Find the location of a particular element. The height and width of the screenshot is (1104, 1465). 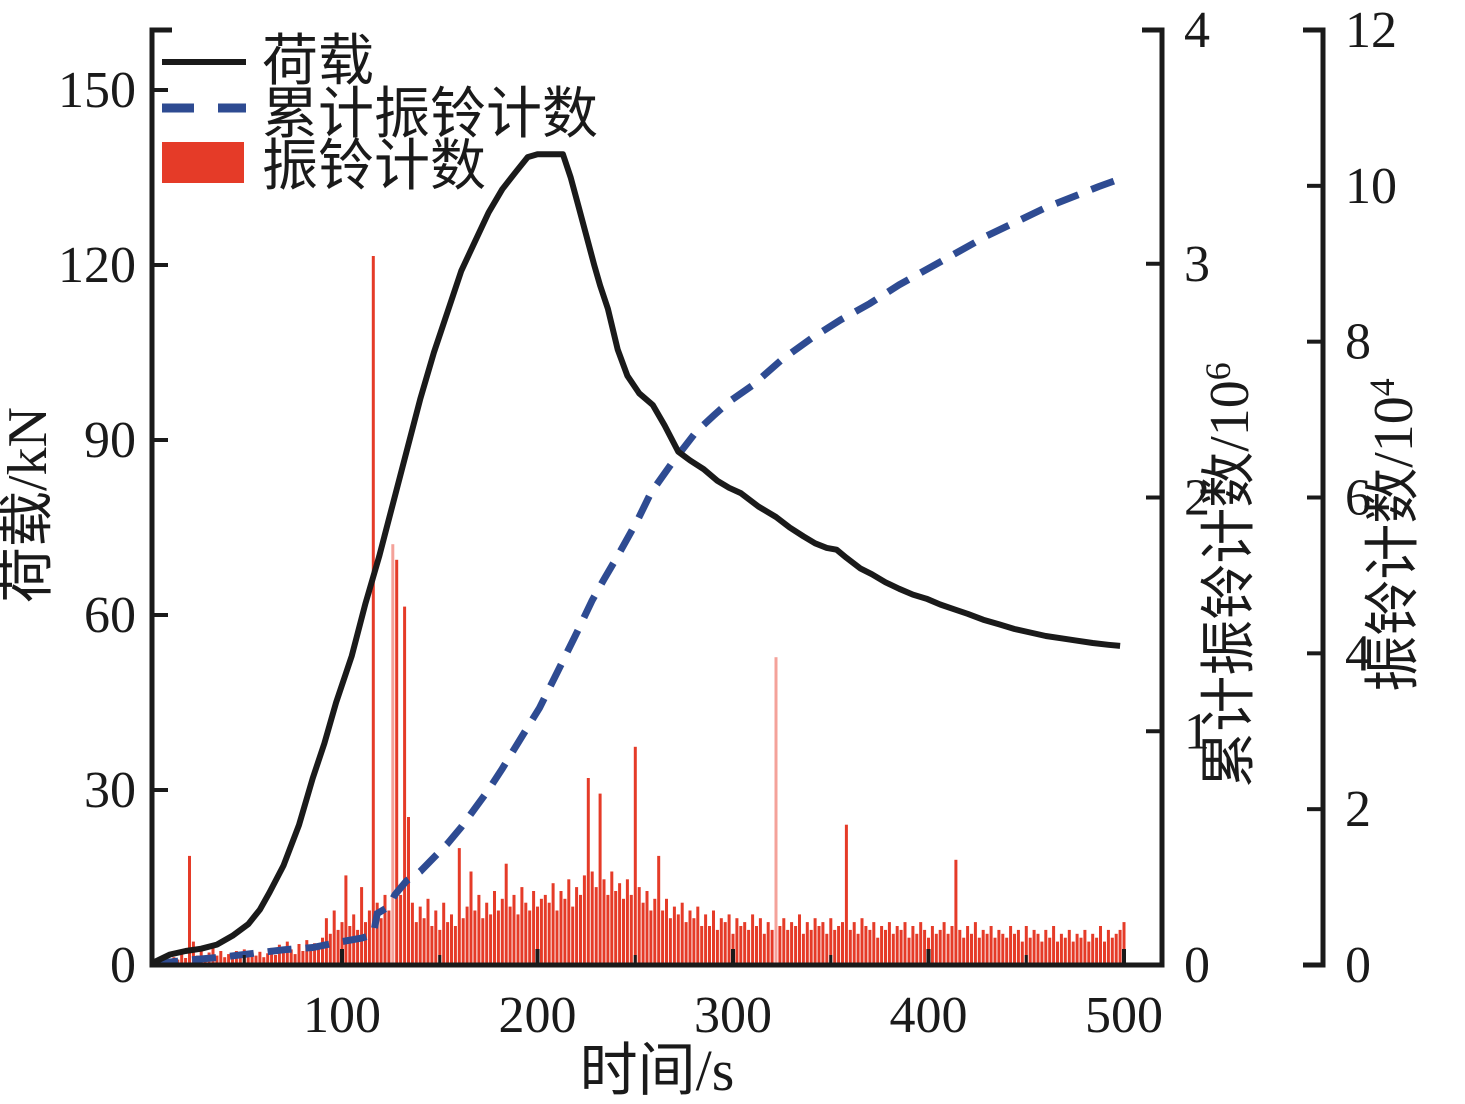

y-left-tick-label: 60 is located at coordinates (110, 615).